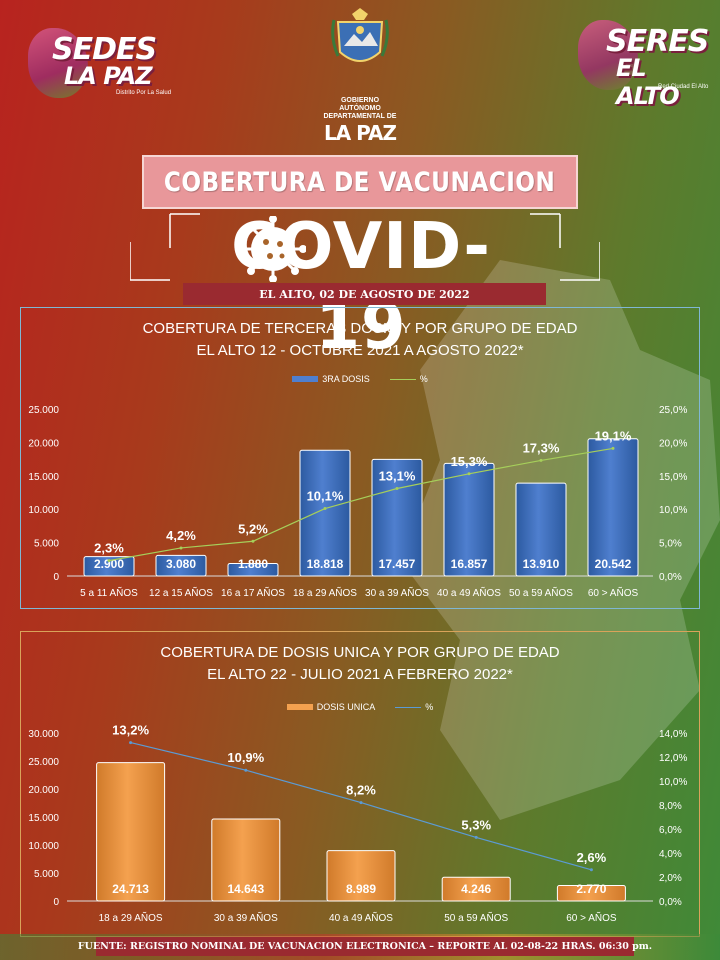 This screenshot has height=960, width=720. What do you see at coordinates (130, 889) in the screenshot?
I see `bar-value-label: 24.713` at bounding box center [130, 889].